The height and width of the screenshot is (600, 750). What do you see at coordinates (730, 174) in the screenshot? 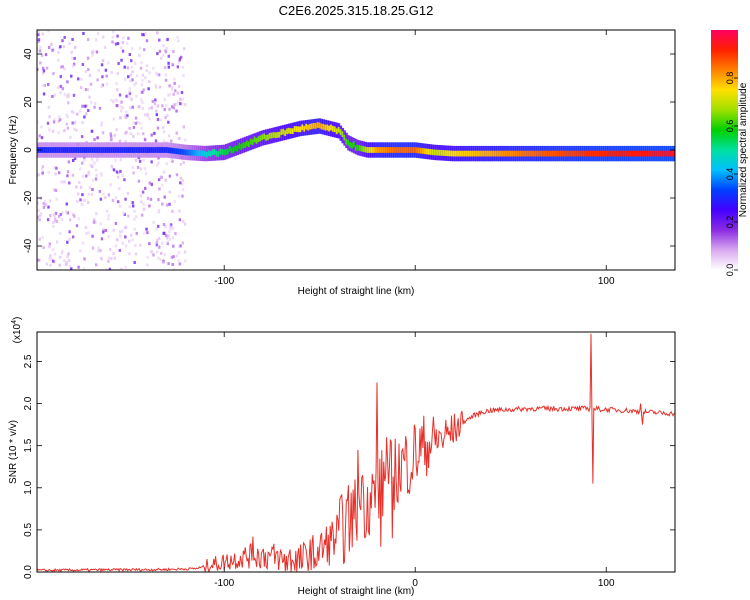
I see `colorbar-tick-label: 0.4` at bounding box center [730, 174].